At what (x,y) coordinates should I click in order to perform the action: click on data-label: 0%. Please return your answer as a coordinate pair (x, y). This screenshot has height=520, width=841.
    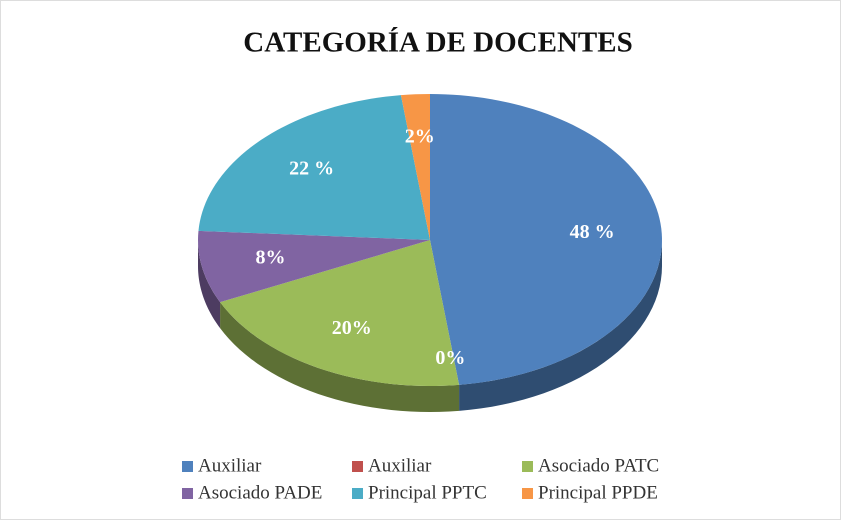
    Looking at the image, I should click on (450, 358).